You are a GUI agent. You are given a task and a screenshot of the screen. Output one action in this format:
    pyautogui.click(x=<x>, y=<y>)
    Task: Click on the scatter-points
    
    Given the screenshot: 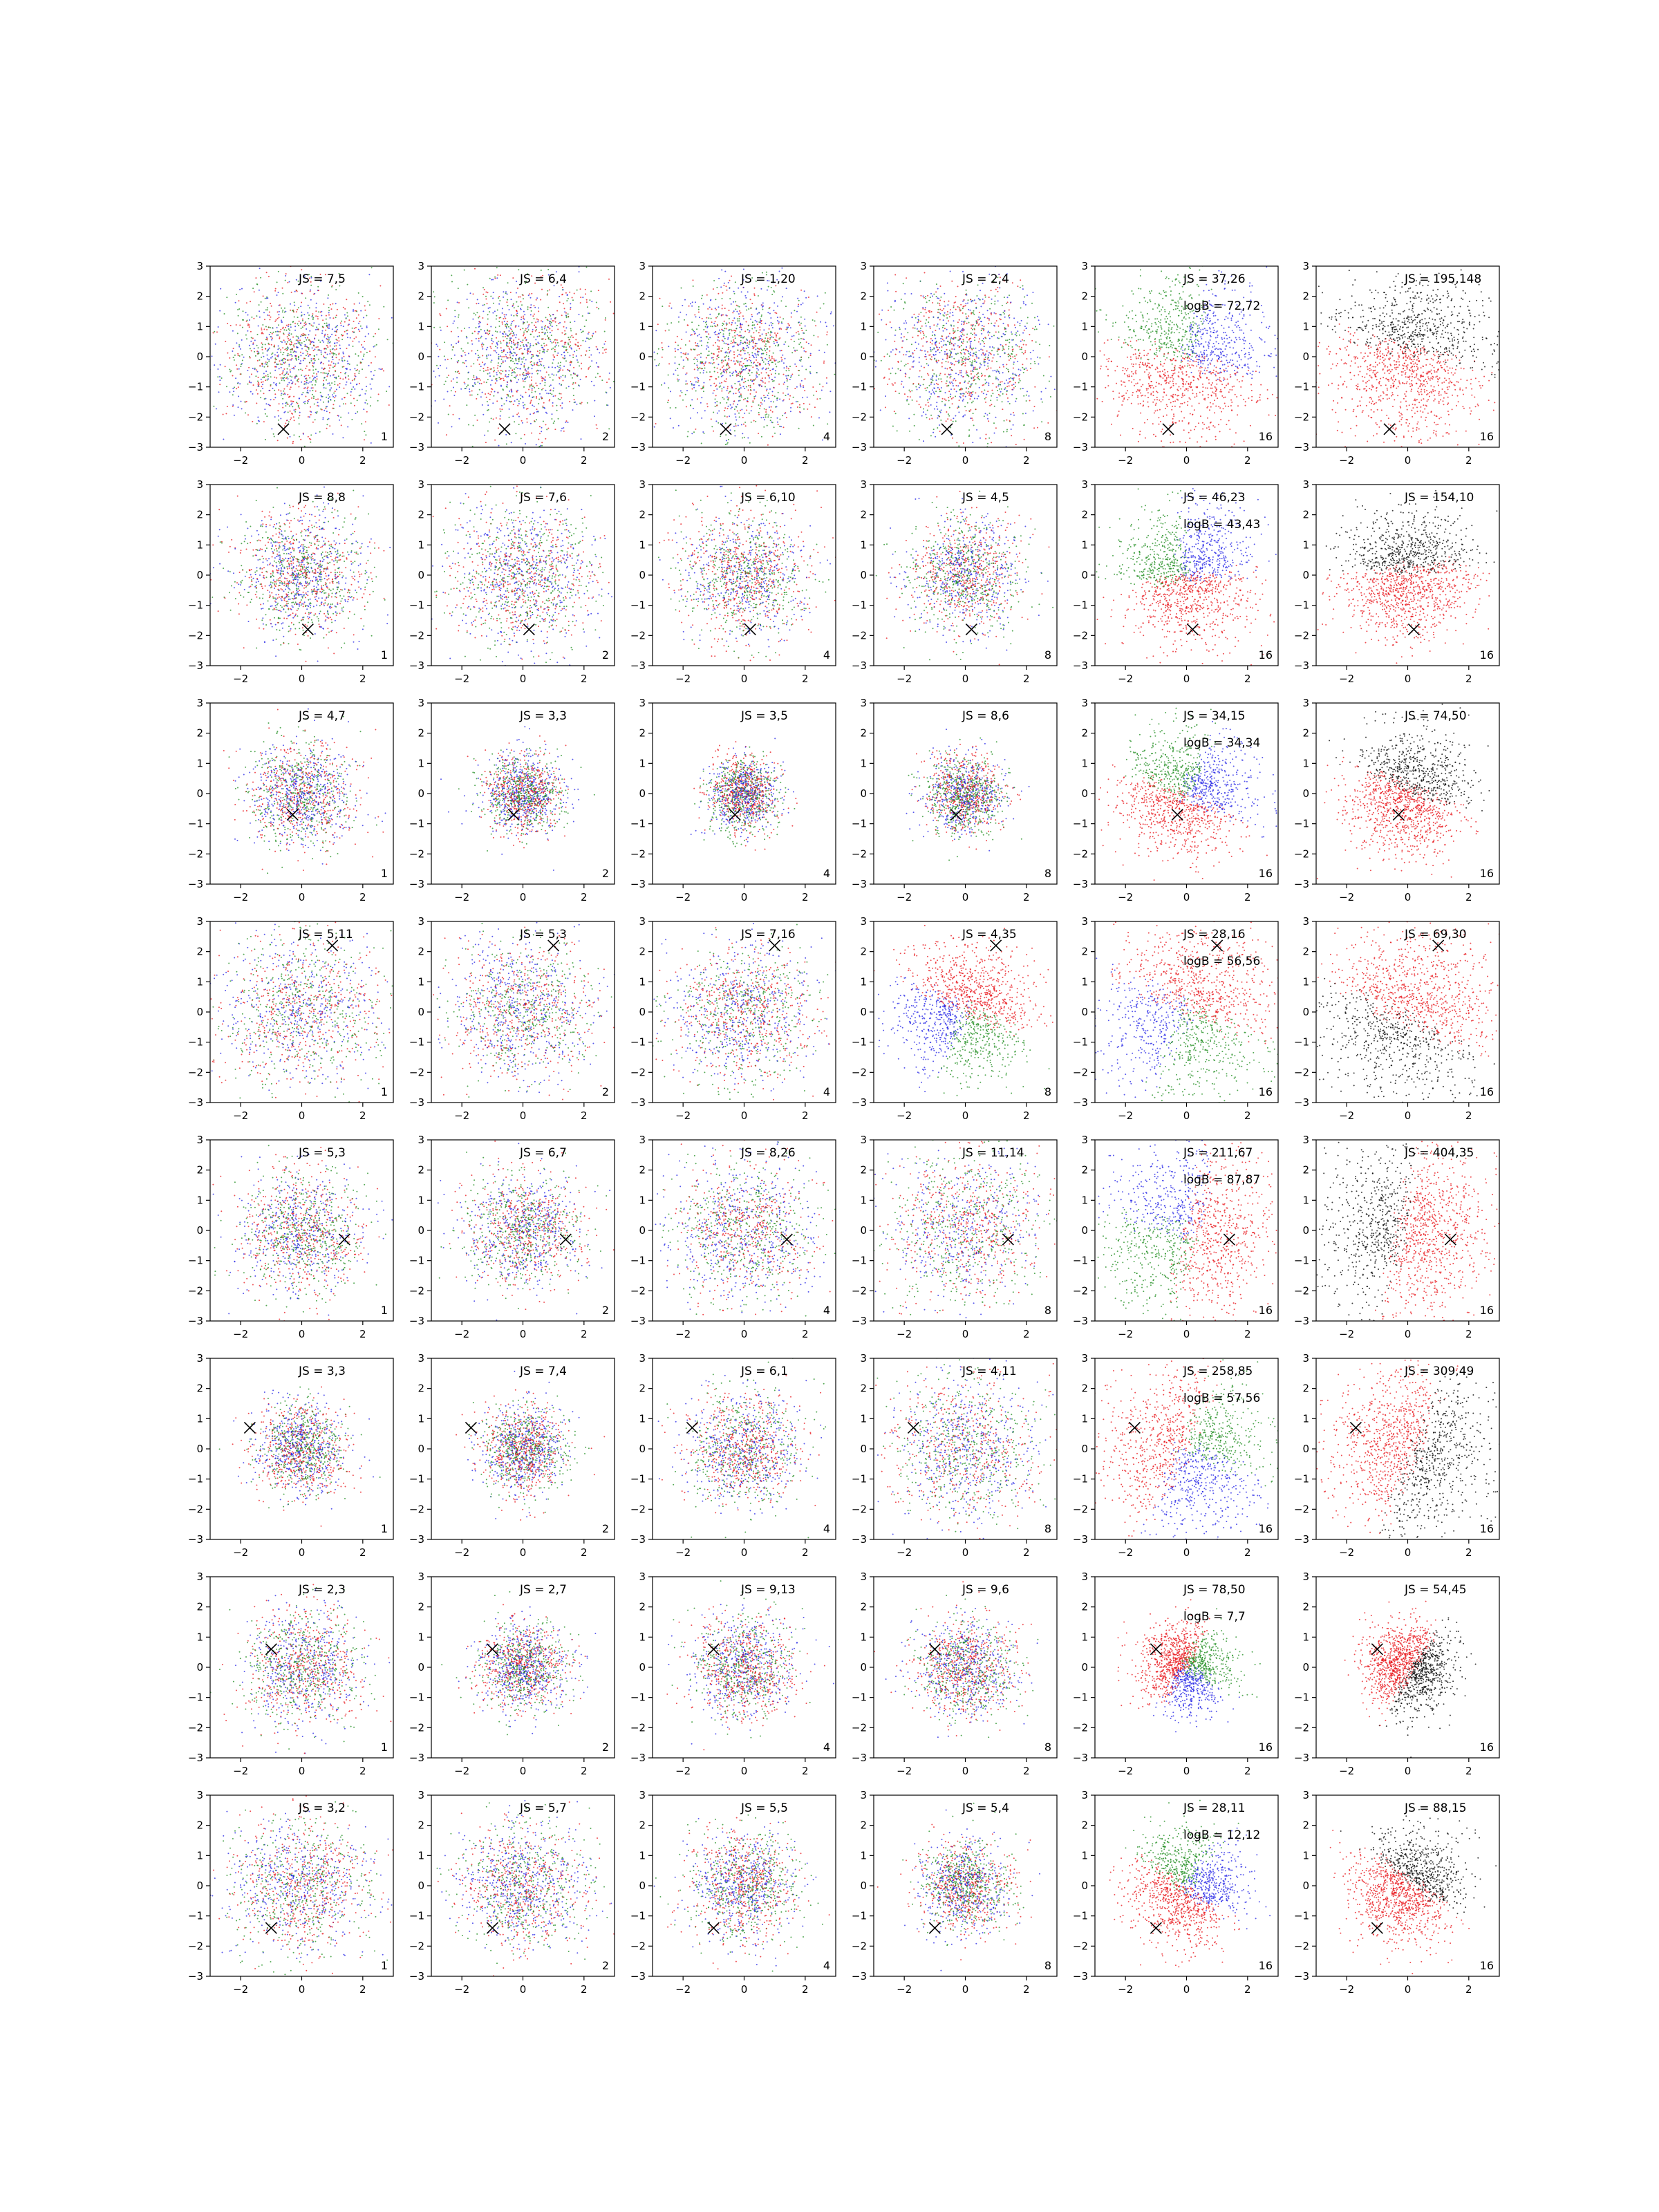 What is the action you would take?
    pyautogui.click(x=518, y=362)
    